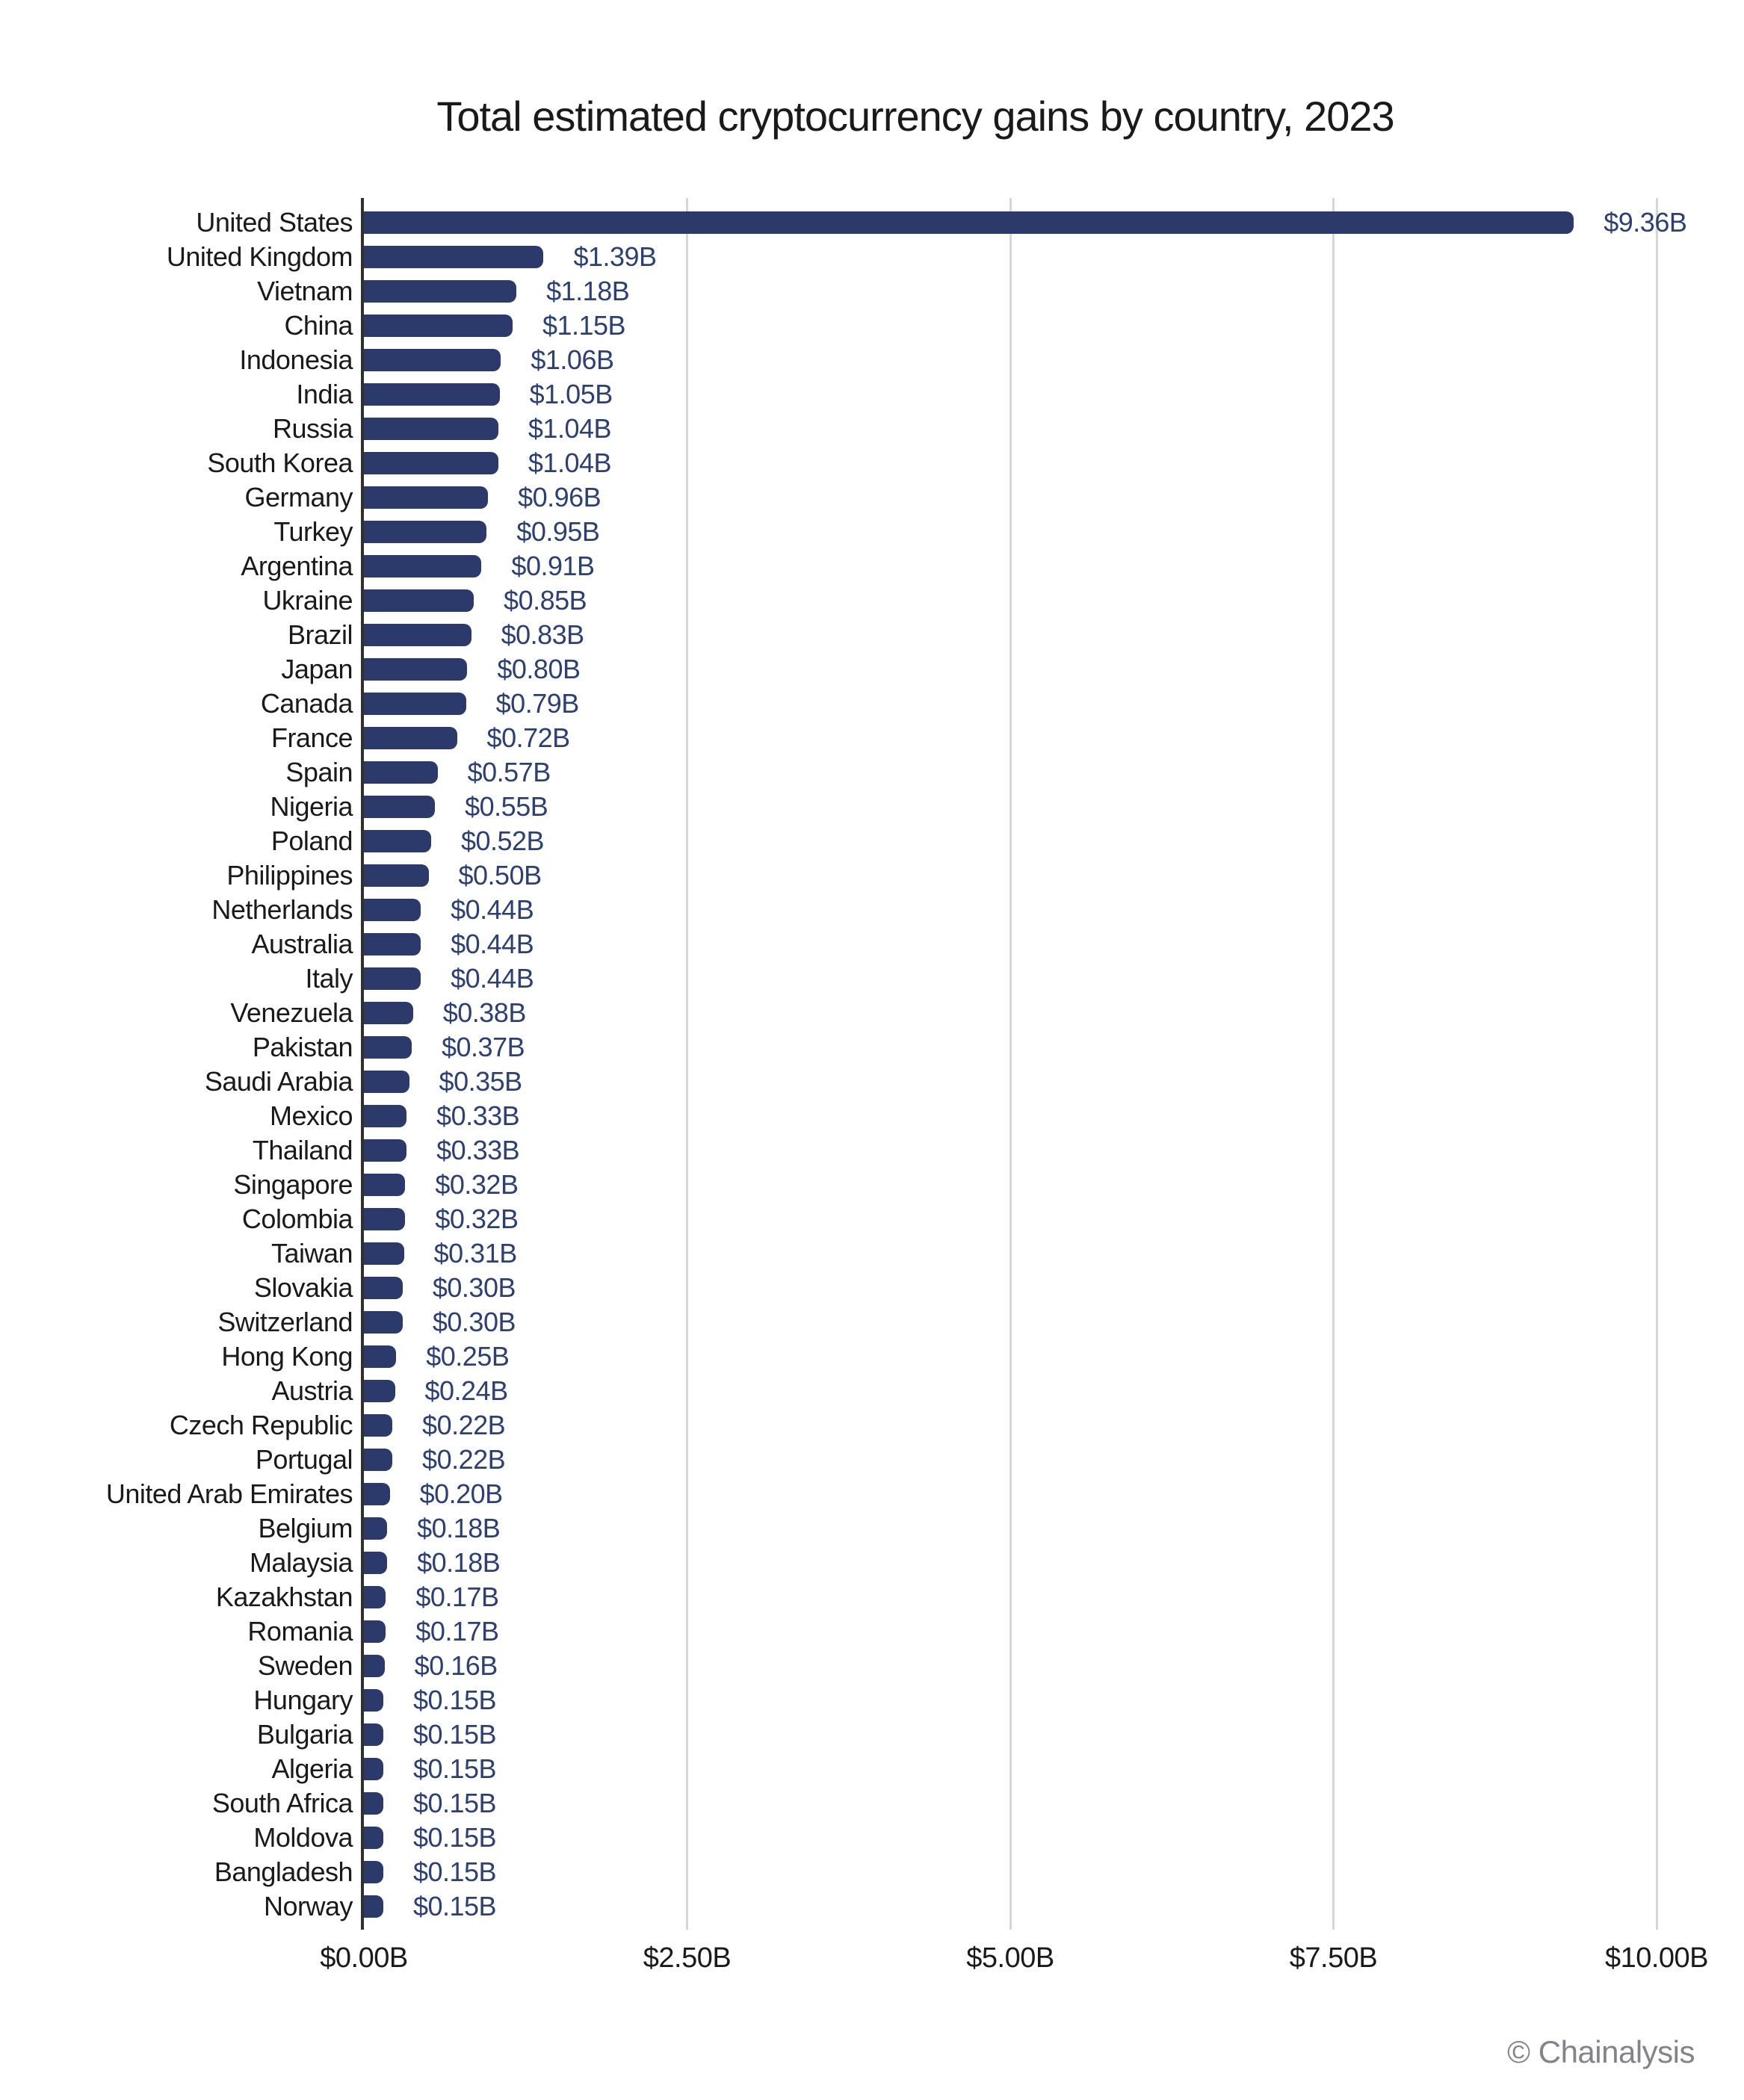 The height and width of the screenshot is (2100, 1744). I want to click on value-label: $0.80B, so click(539, 669).